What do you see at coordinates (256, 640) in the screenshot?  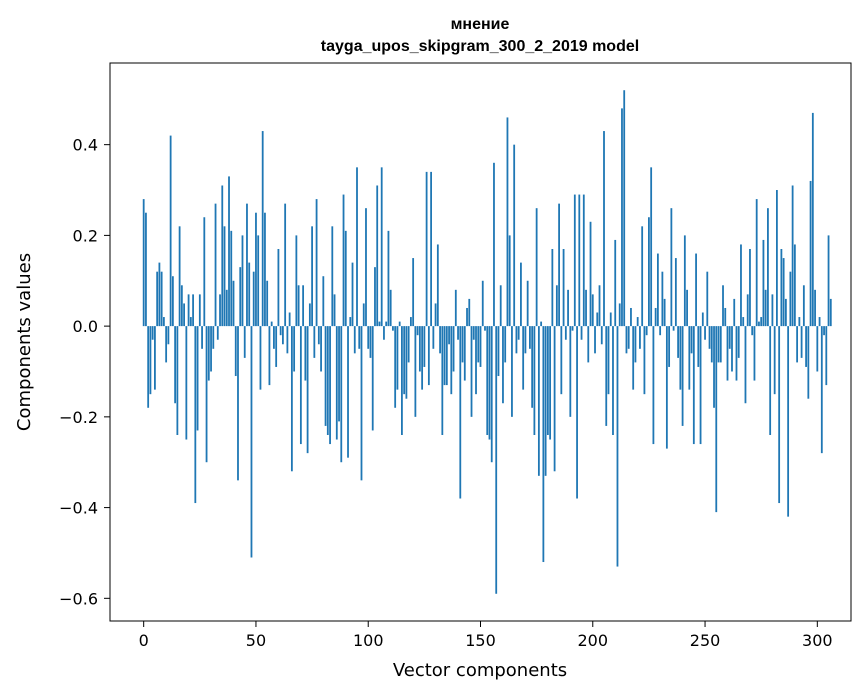 I see `x-tick-label: 50` at bounding box center [256, 640].